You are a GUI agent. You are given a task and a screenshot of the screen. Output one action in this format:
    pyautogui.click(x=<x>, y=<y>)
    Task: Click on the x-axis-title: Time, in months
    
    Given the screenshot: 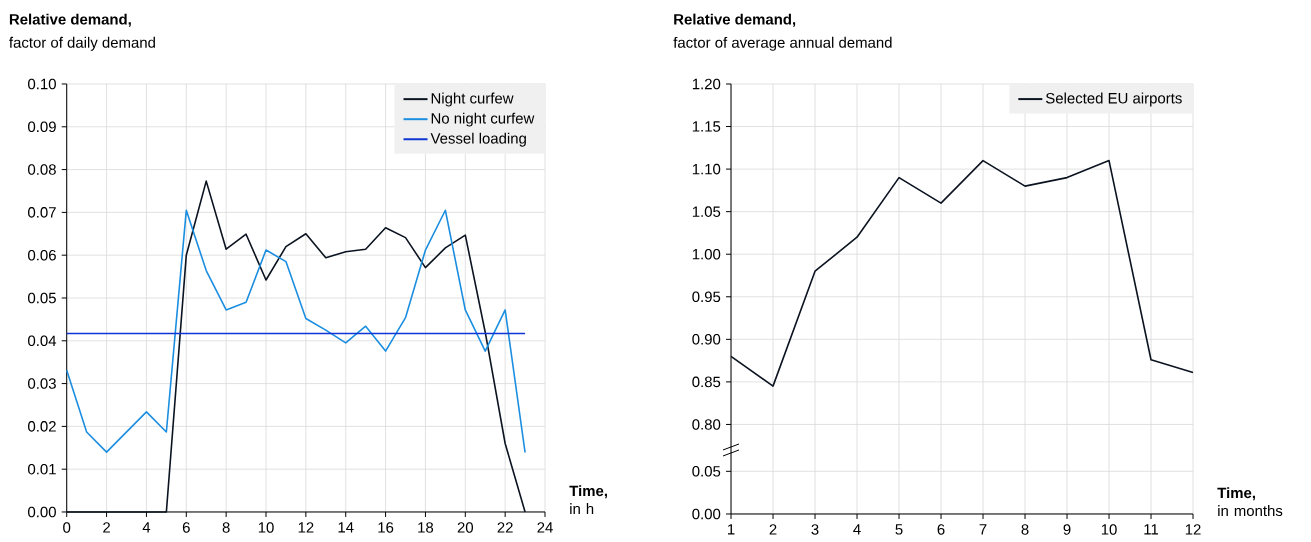 What is the action you would take?
    pyautogui.click(x=1250, y=502)
    